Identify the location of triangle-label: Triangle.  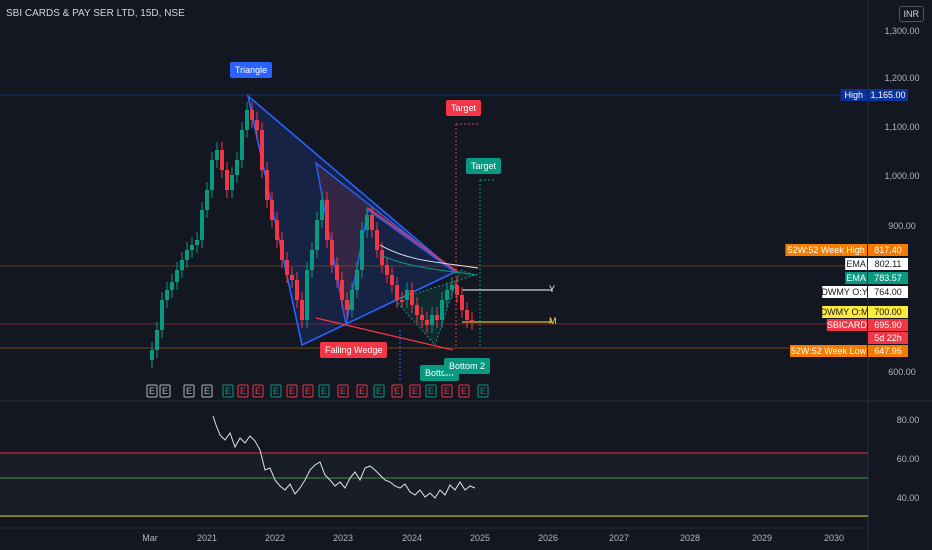
(251, 70).